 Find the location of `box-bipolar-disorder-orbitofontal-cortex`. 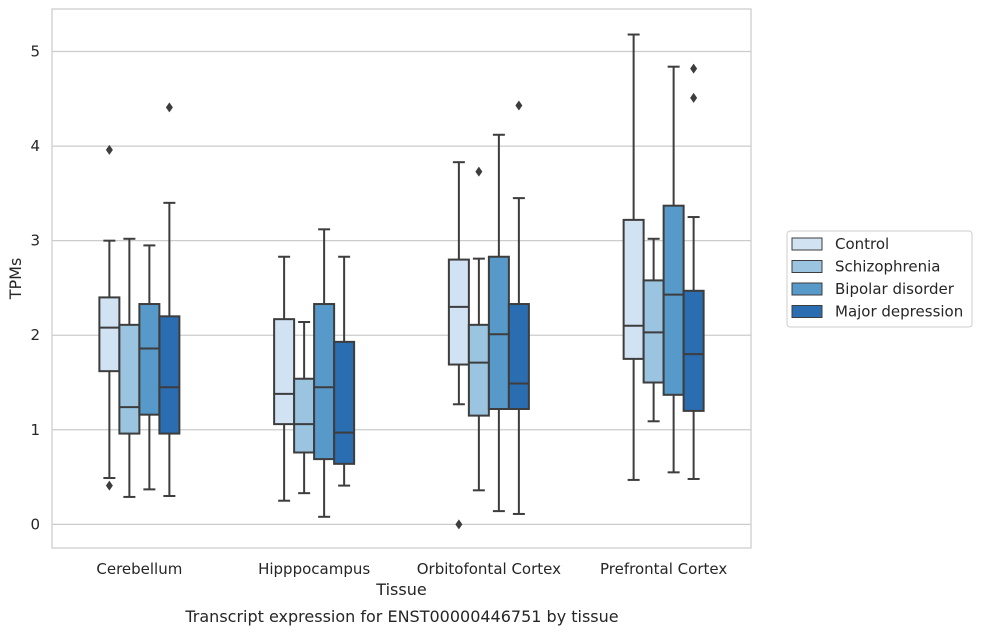

box-bipolar-disorder-orbitofontal-cortex is located at coordinates (498, 323).